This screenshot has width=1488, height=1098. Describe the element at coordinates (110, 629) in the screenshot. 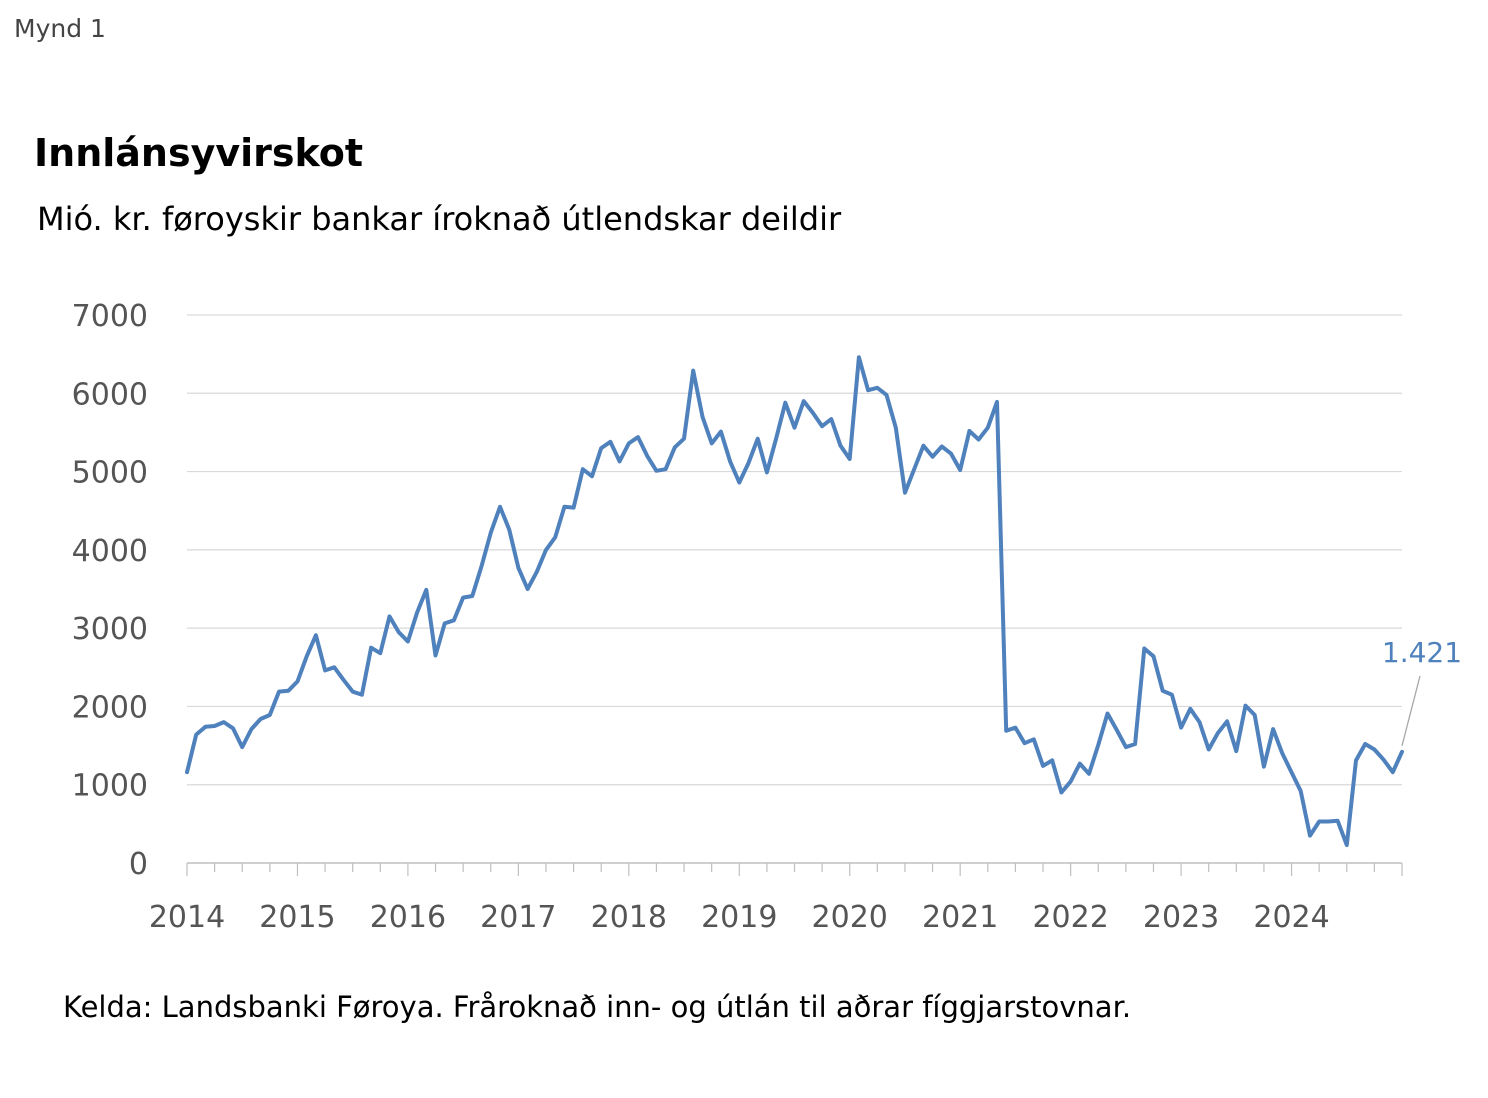

I see `y-tick-label: 3000` at that location.